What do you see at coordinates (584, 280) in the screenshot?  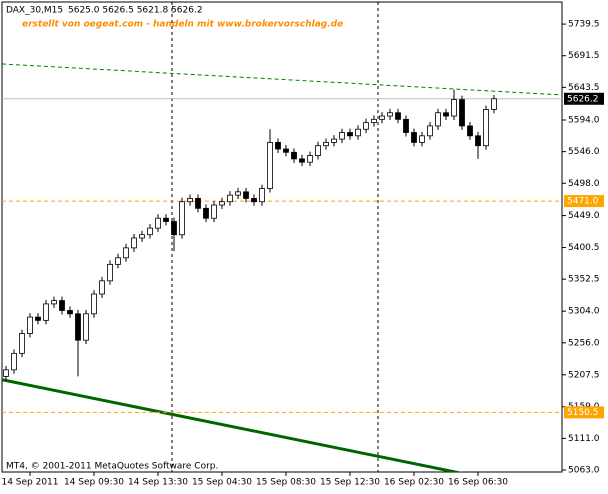 I see `y-tick-label: 5352.5` at bounding box center [584, 280].